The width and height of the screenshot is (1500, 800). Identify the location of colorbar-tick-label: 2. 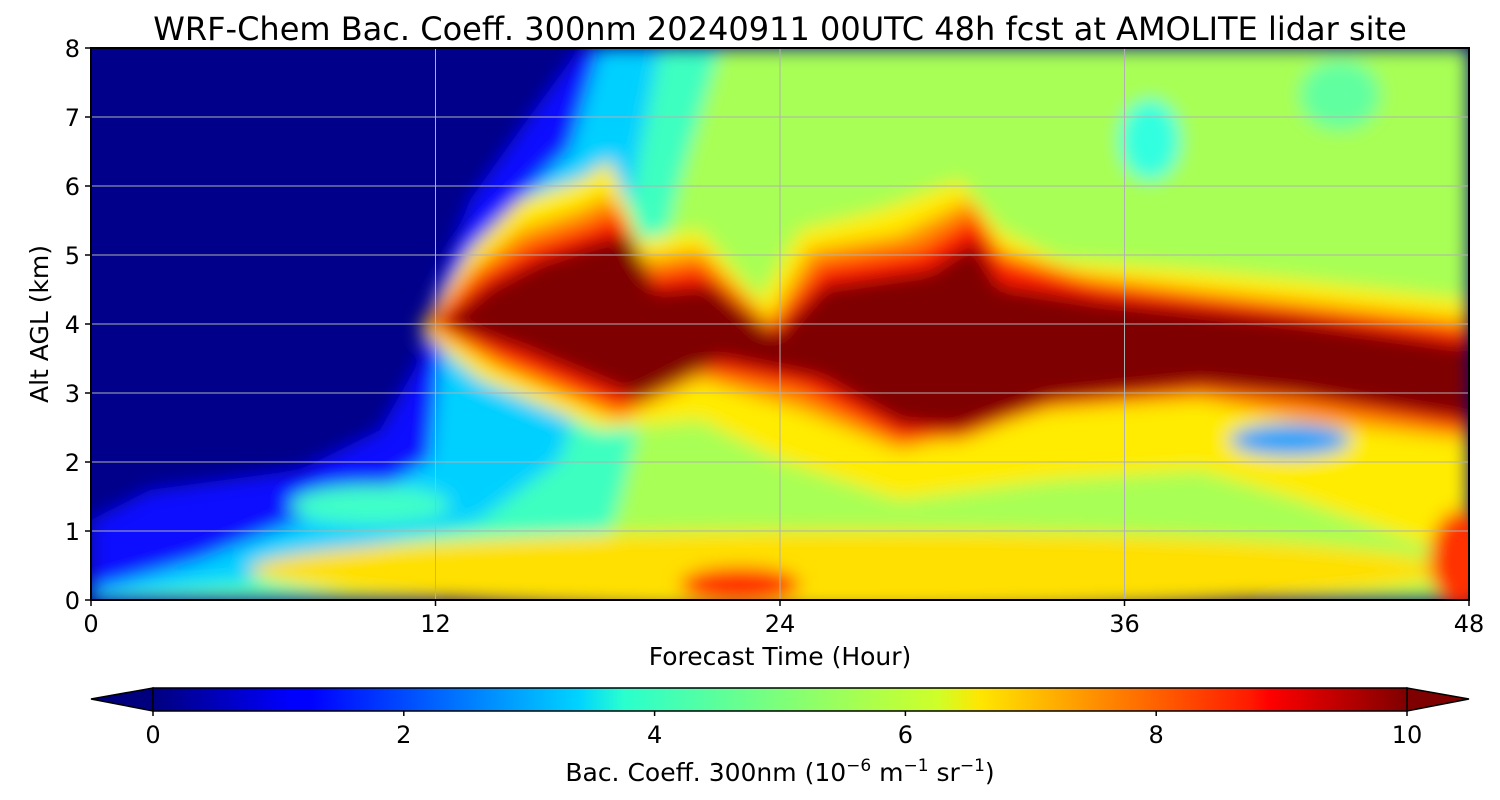
(403, 735).